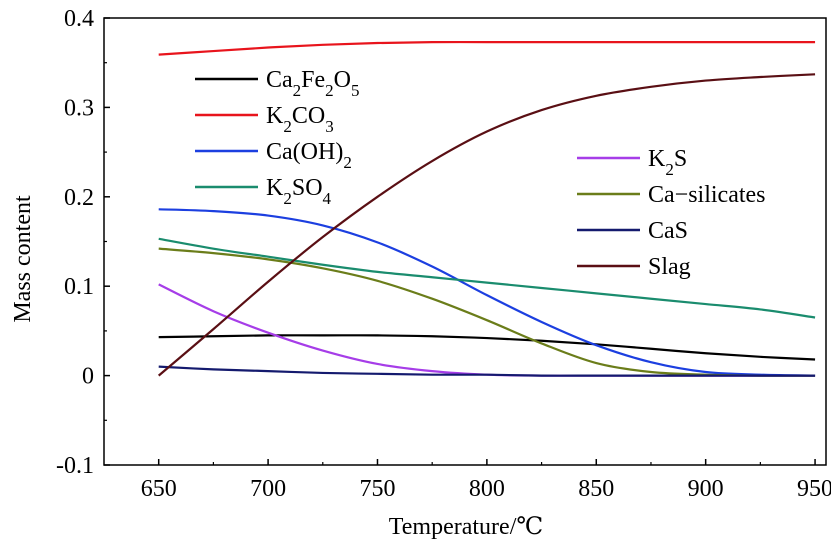  I want to click on legend-center-right: K2S Ca−silicates CaS Slag, so click(671, 213).